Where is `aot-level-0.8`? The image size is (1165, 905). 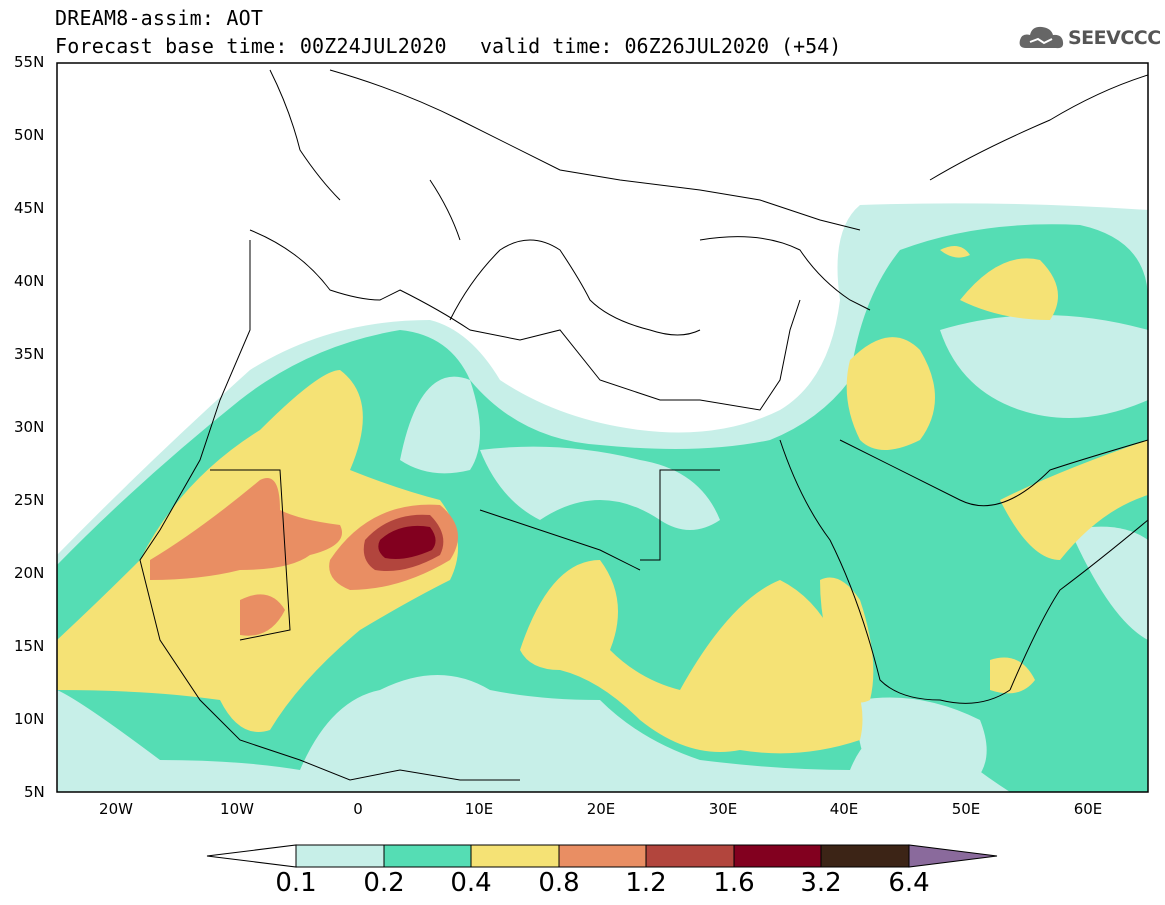
aot-level-0.8 is located at coordinates (246, 529).